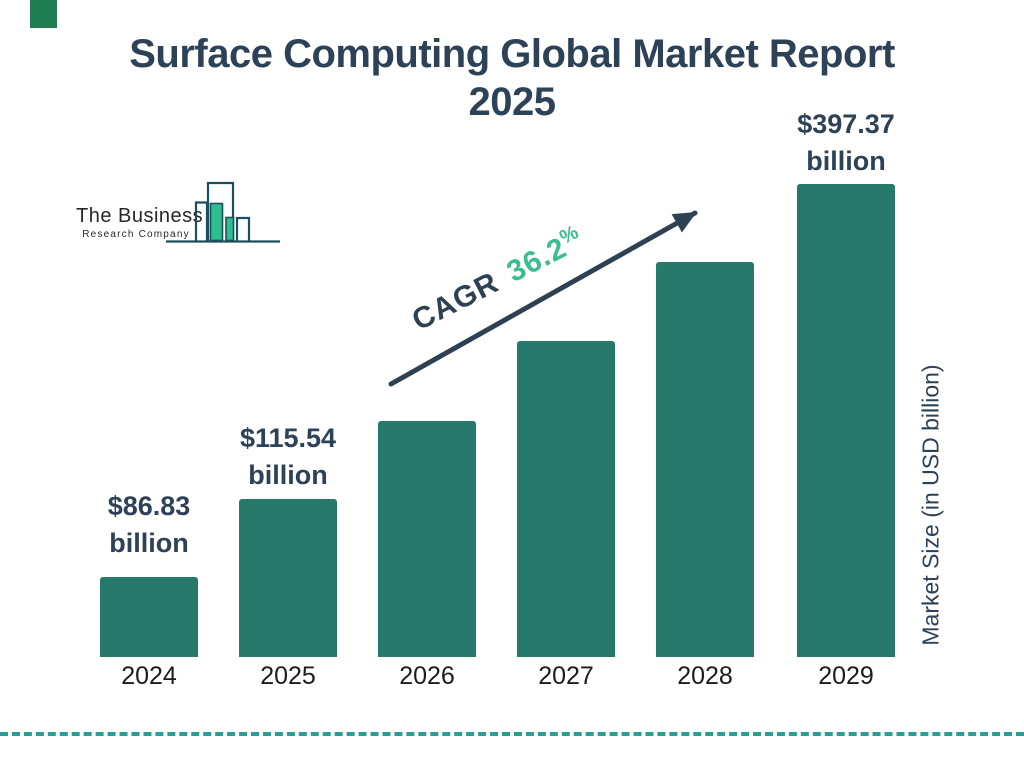  What do you see at coordinates (705, 676) in the screenshot?
I see `x-tick-2028: 2028` at bounding box center [705, 676].